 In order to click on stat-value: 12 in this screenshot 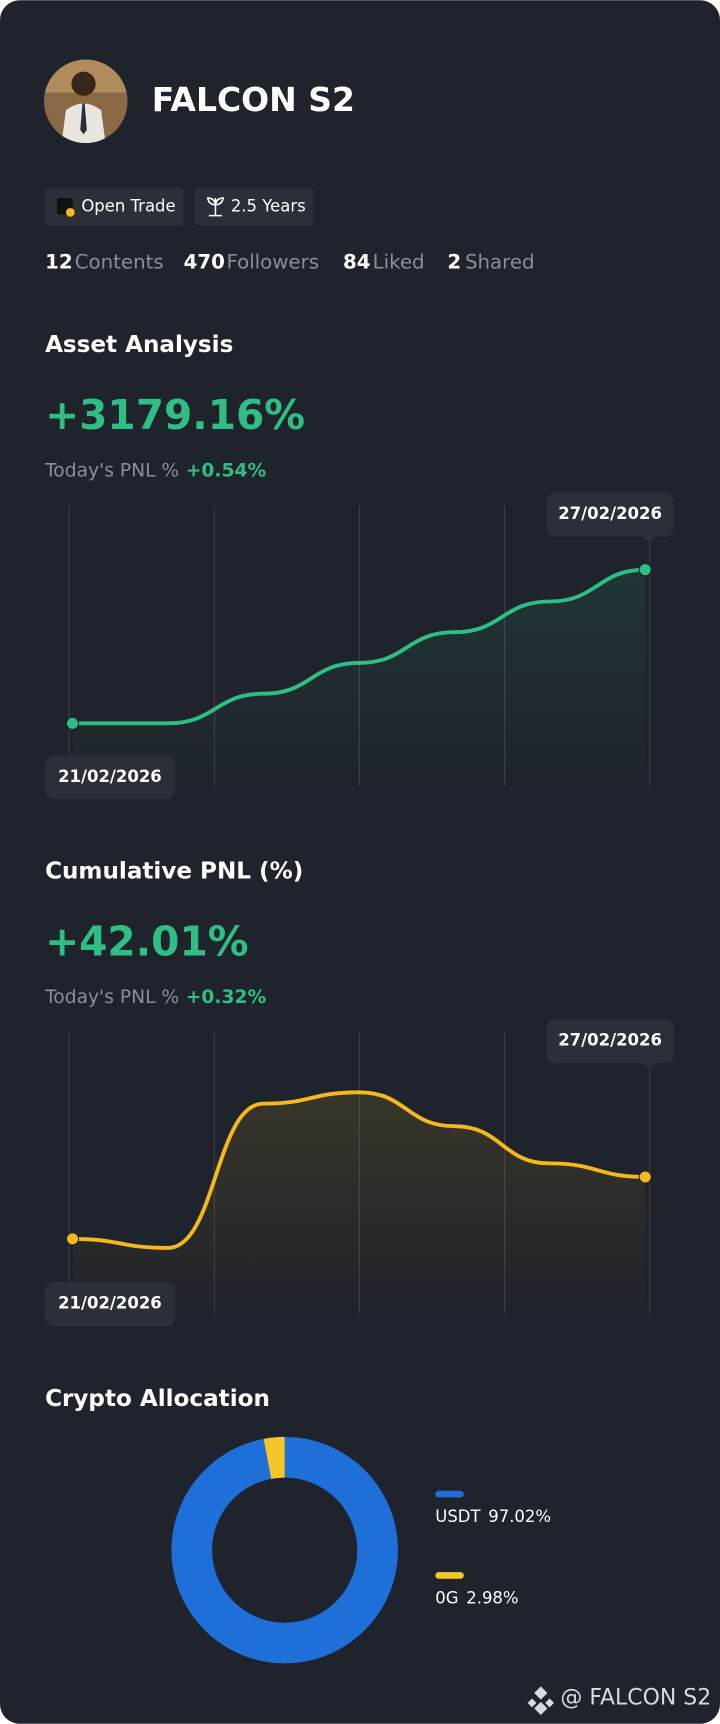, I will do `click(59, 261)`.